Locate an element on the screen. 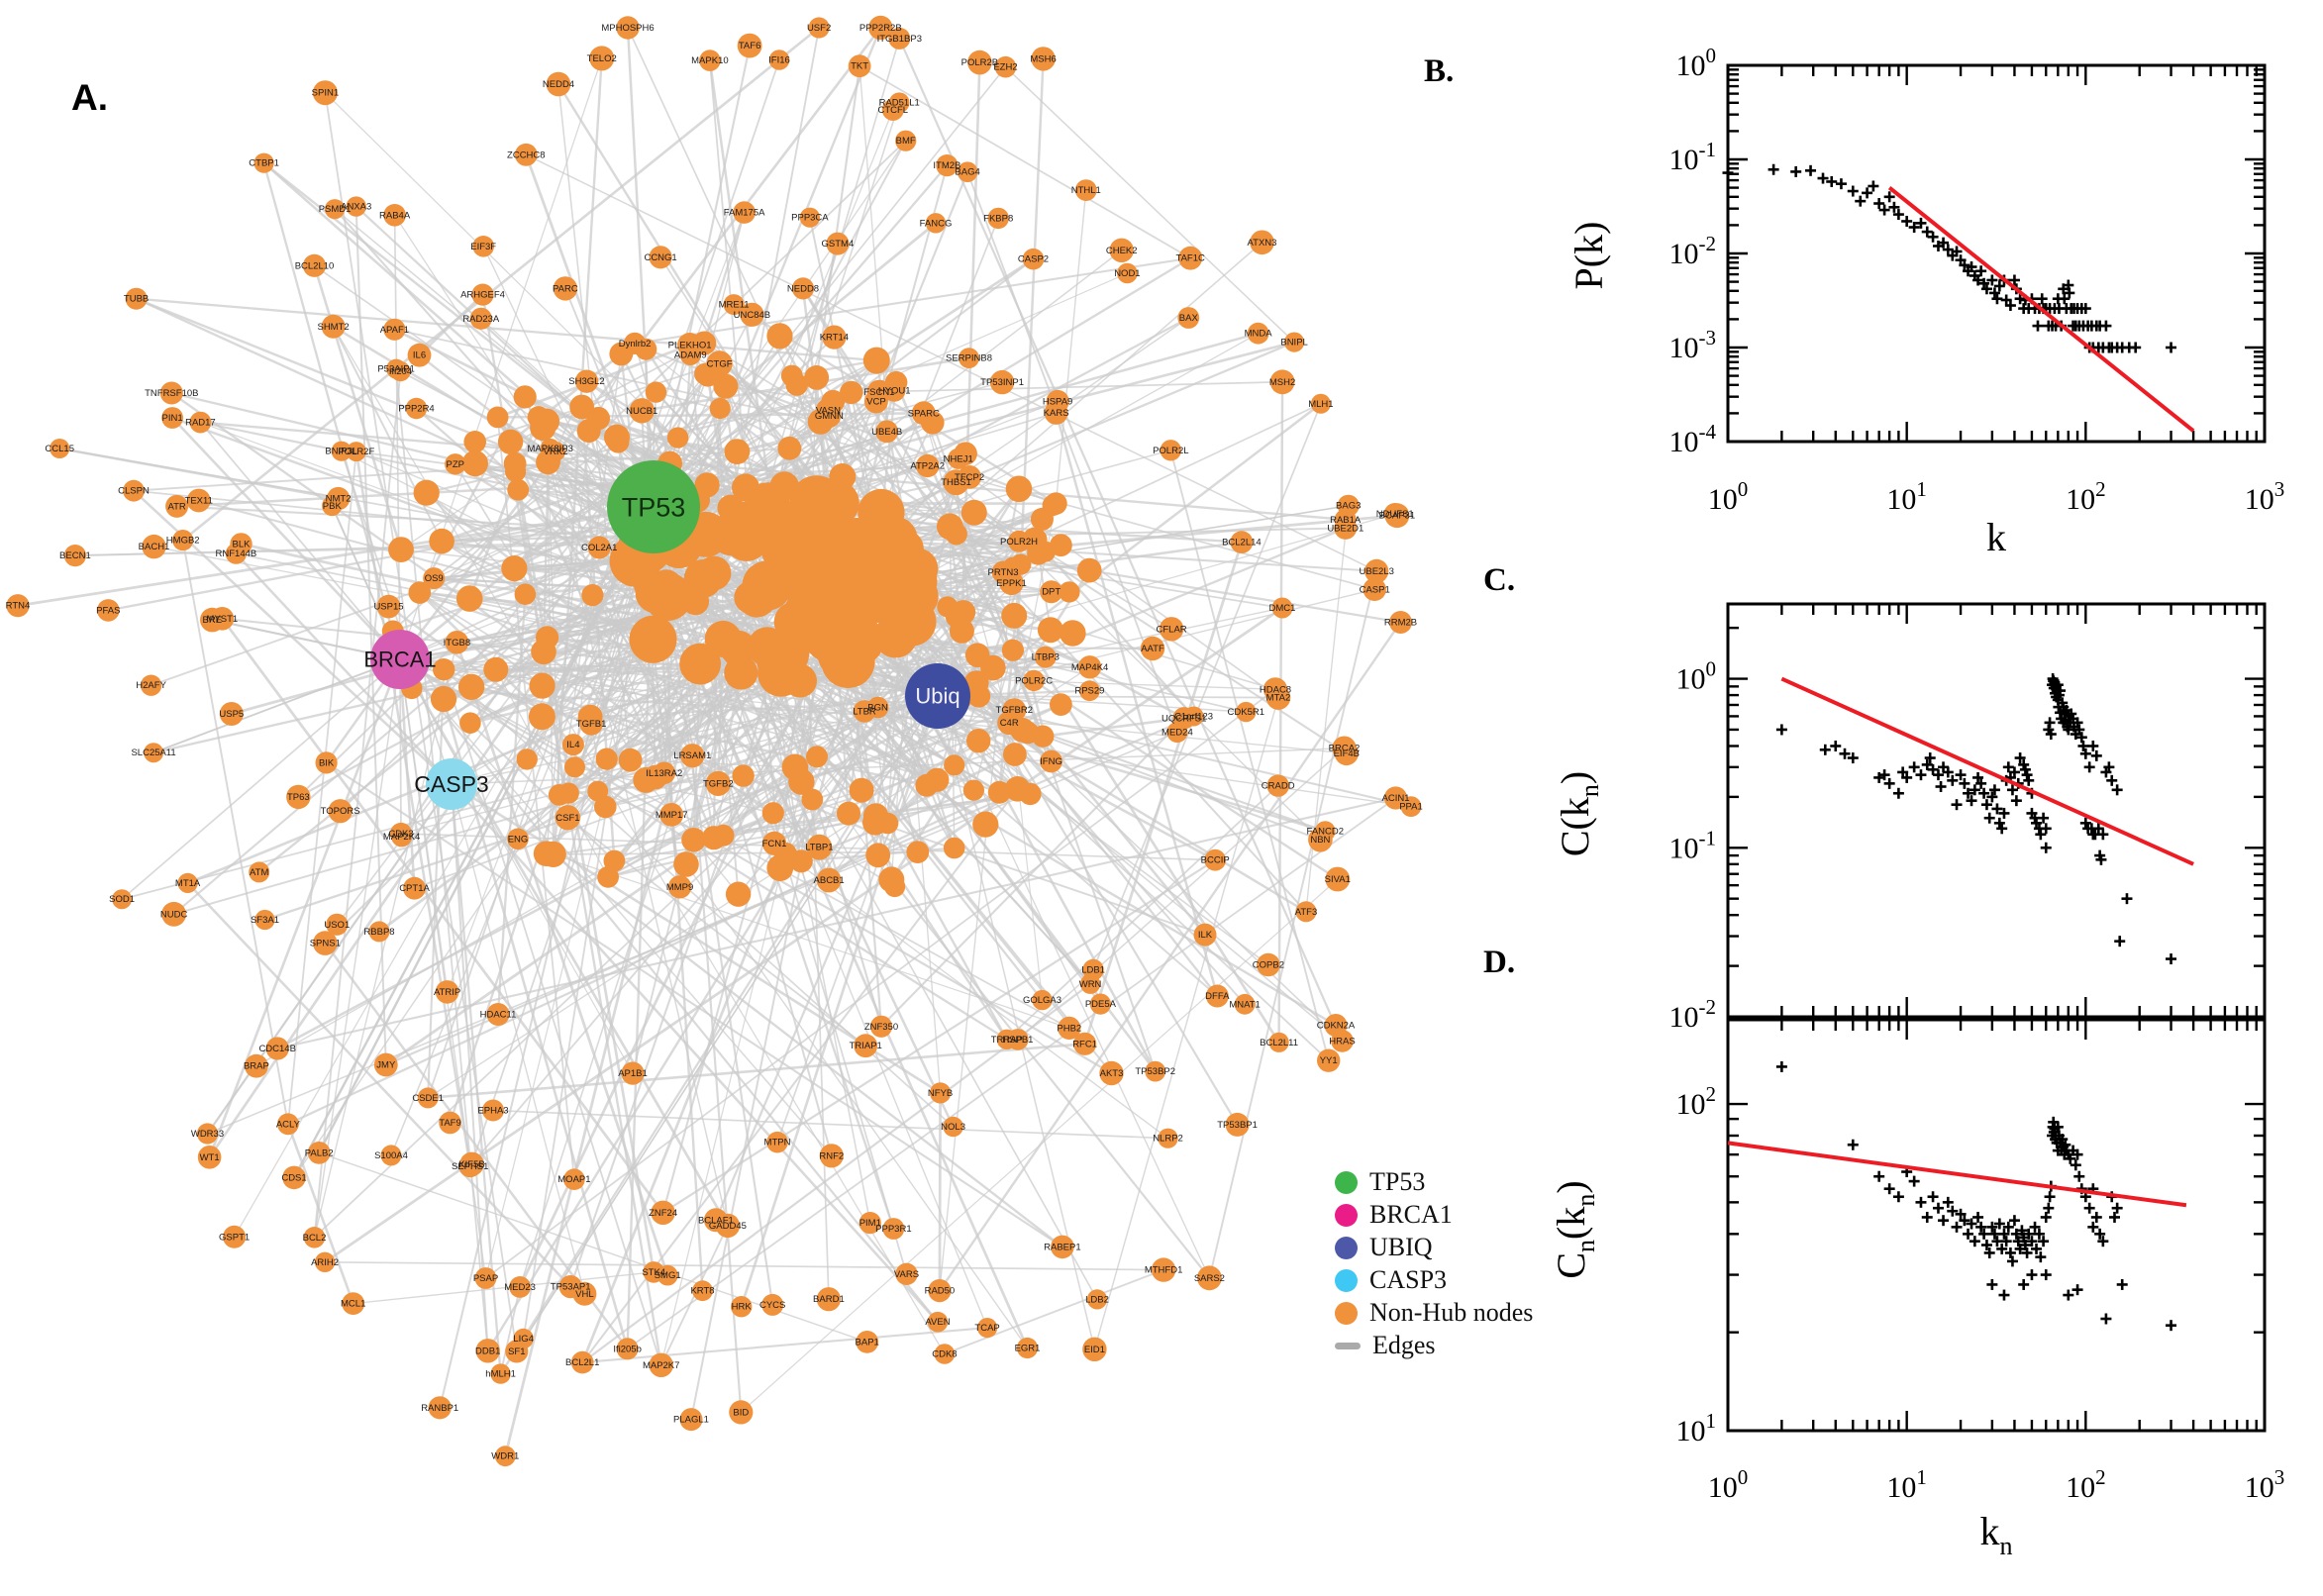  plot-frame is located at coordinates (1997, 254).